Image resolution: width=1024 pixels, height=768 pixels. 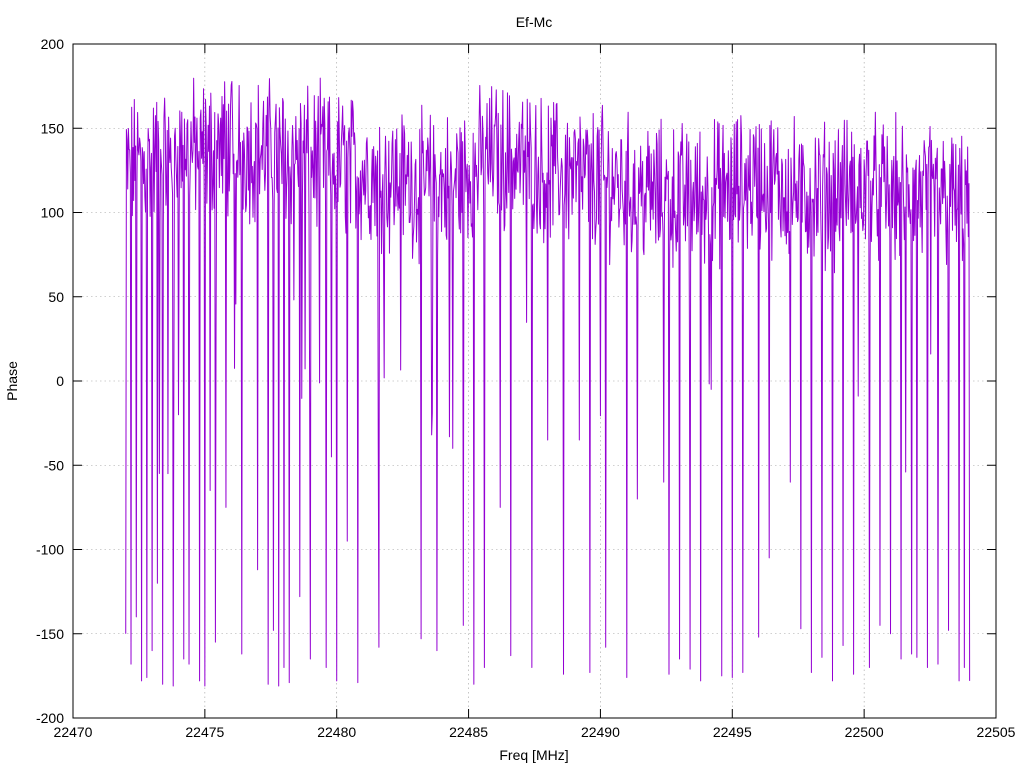 I want to click on y-tick-label: 0, so click(x=60, y=381).